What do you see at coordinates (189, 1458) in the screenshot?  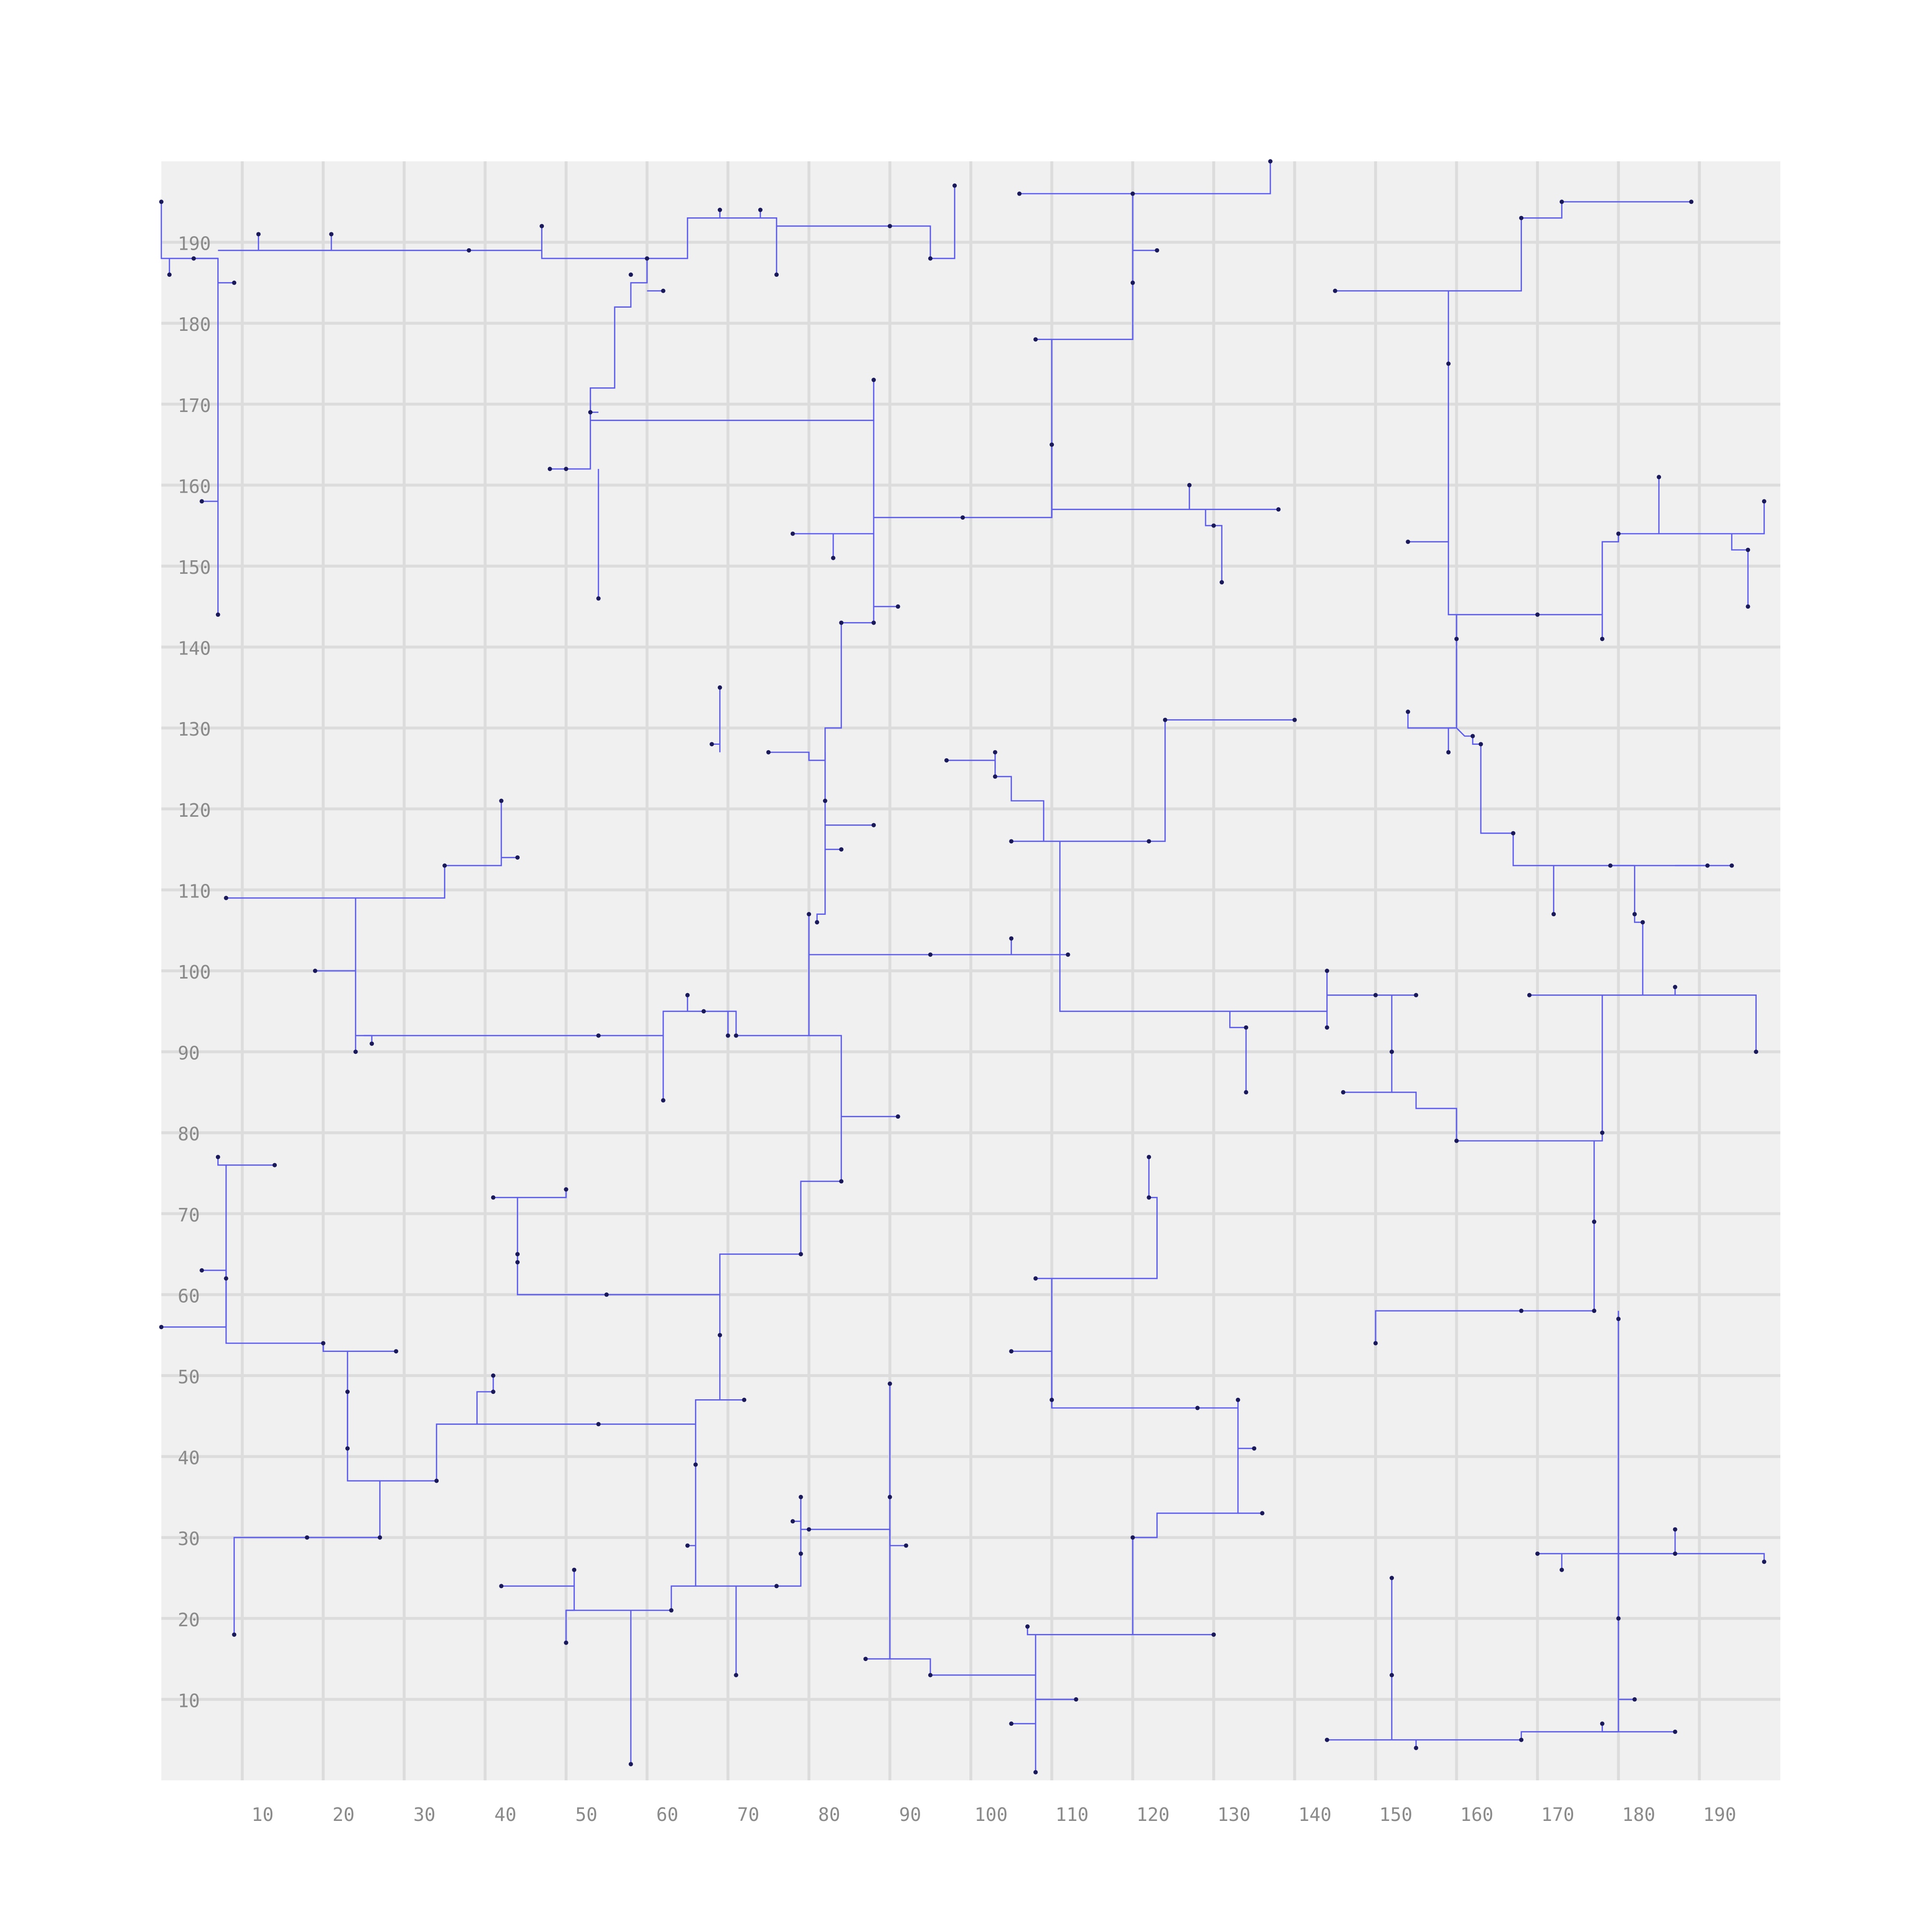 I see `y-tick-label: 40` at bounding box center [189, 1458].